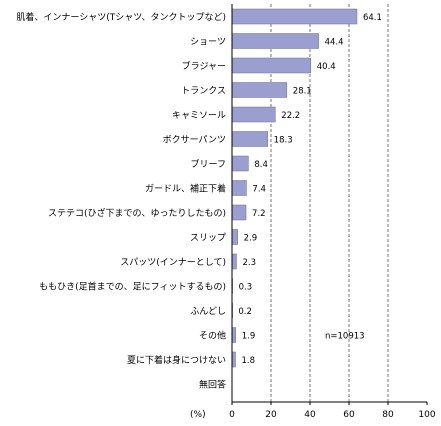 This screenshot has width=441, height=426. What do you see at coordinates (208, 164) in the screenshot?
I see `category-label: ブリーフ` at bounding box center [208, 164].